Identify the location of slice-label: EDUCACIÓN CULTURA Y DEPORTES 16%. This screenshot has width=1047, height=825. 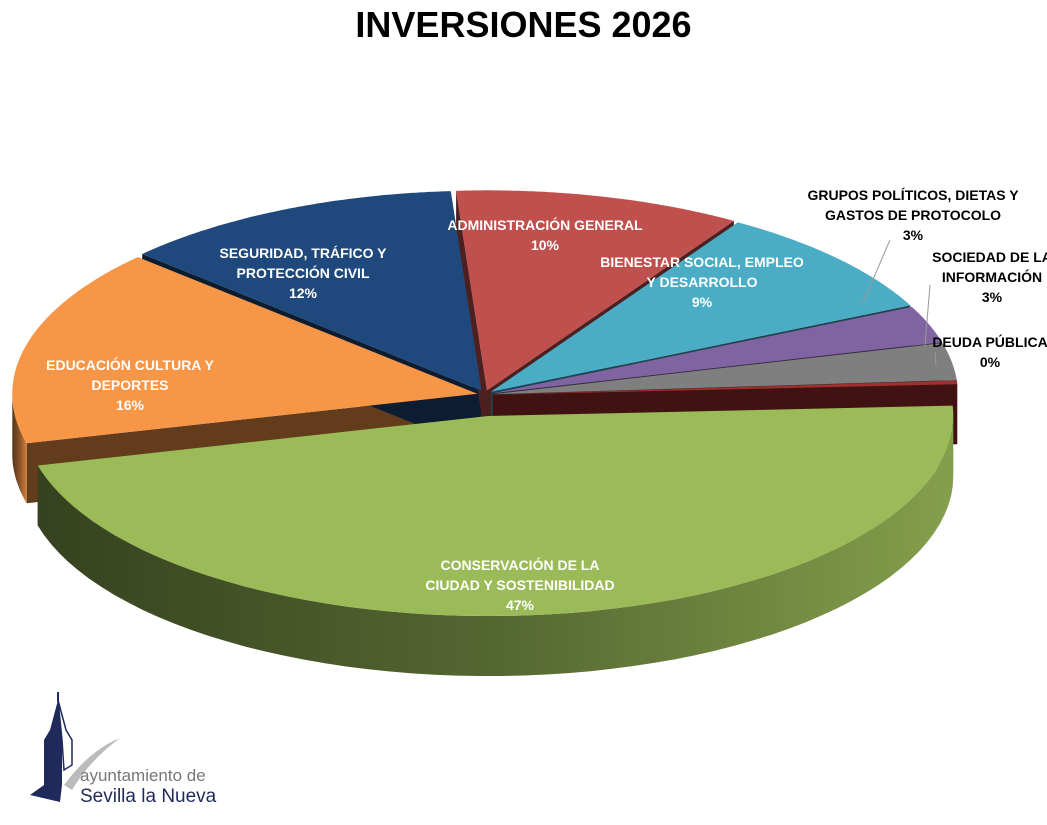
(130, 385).